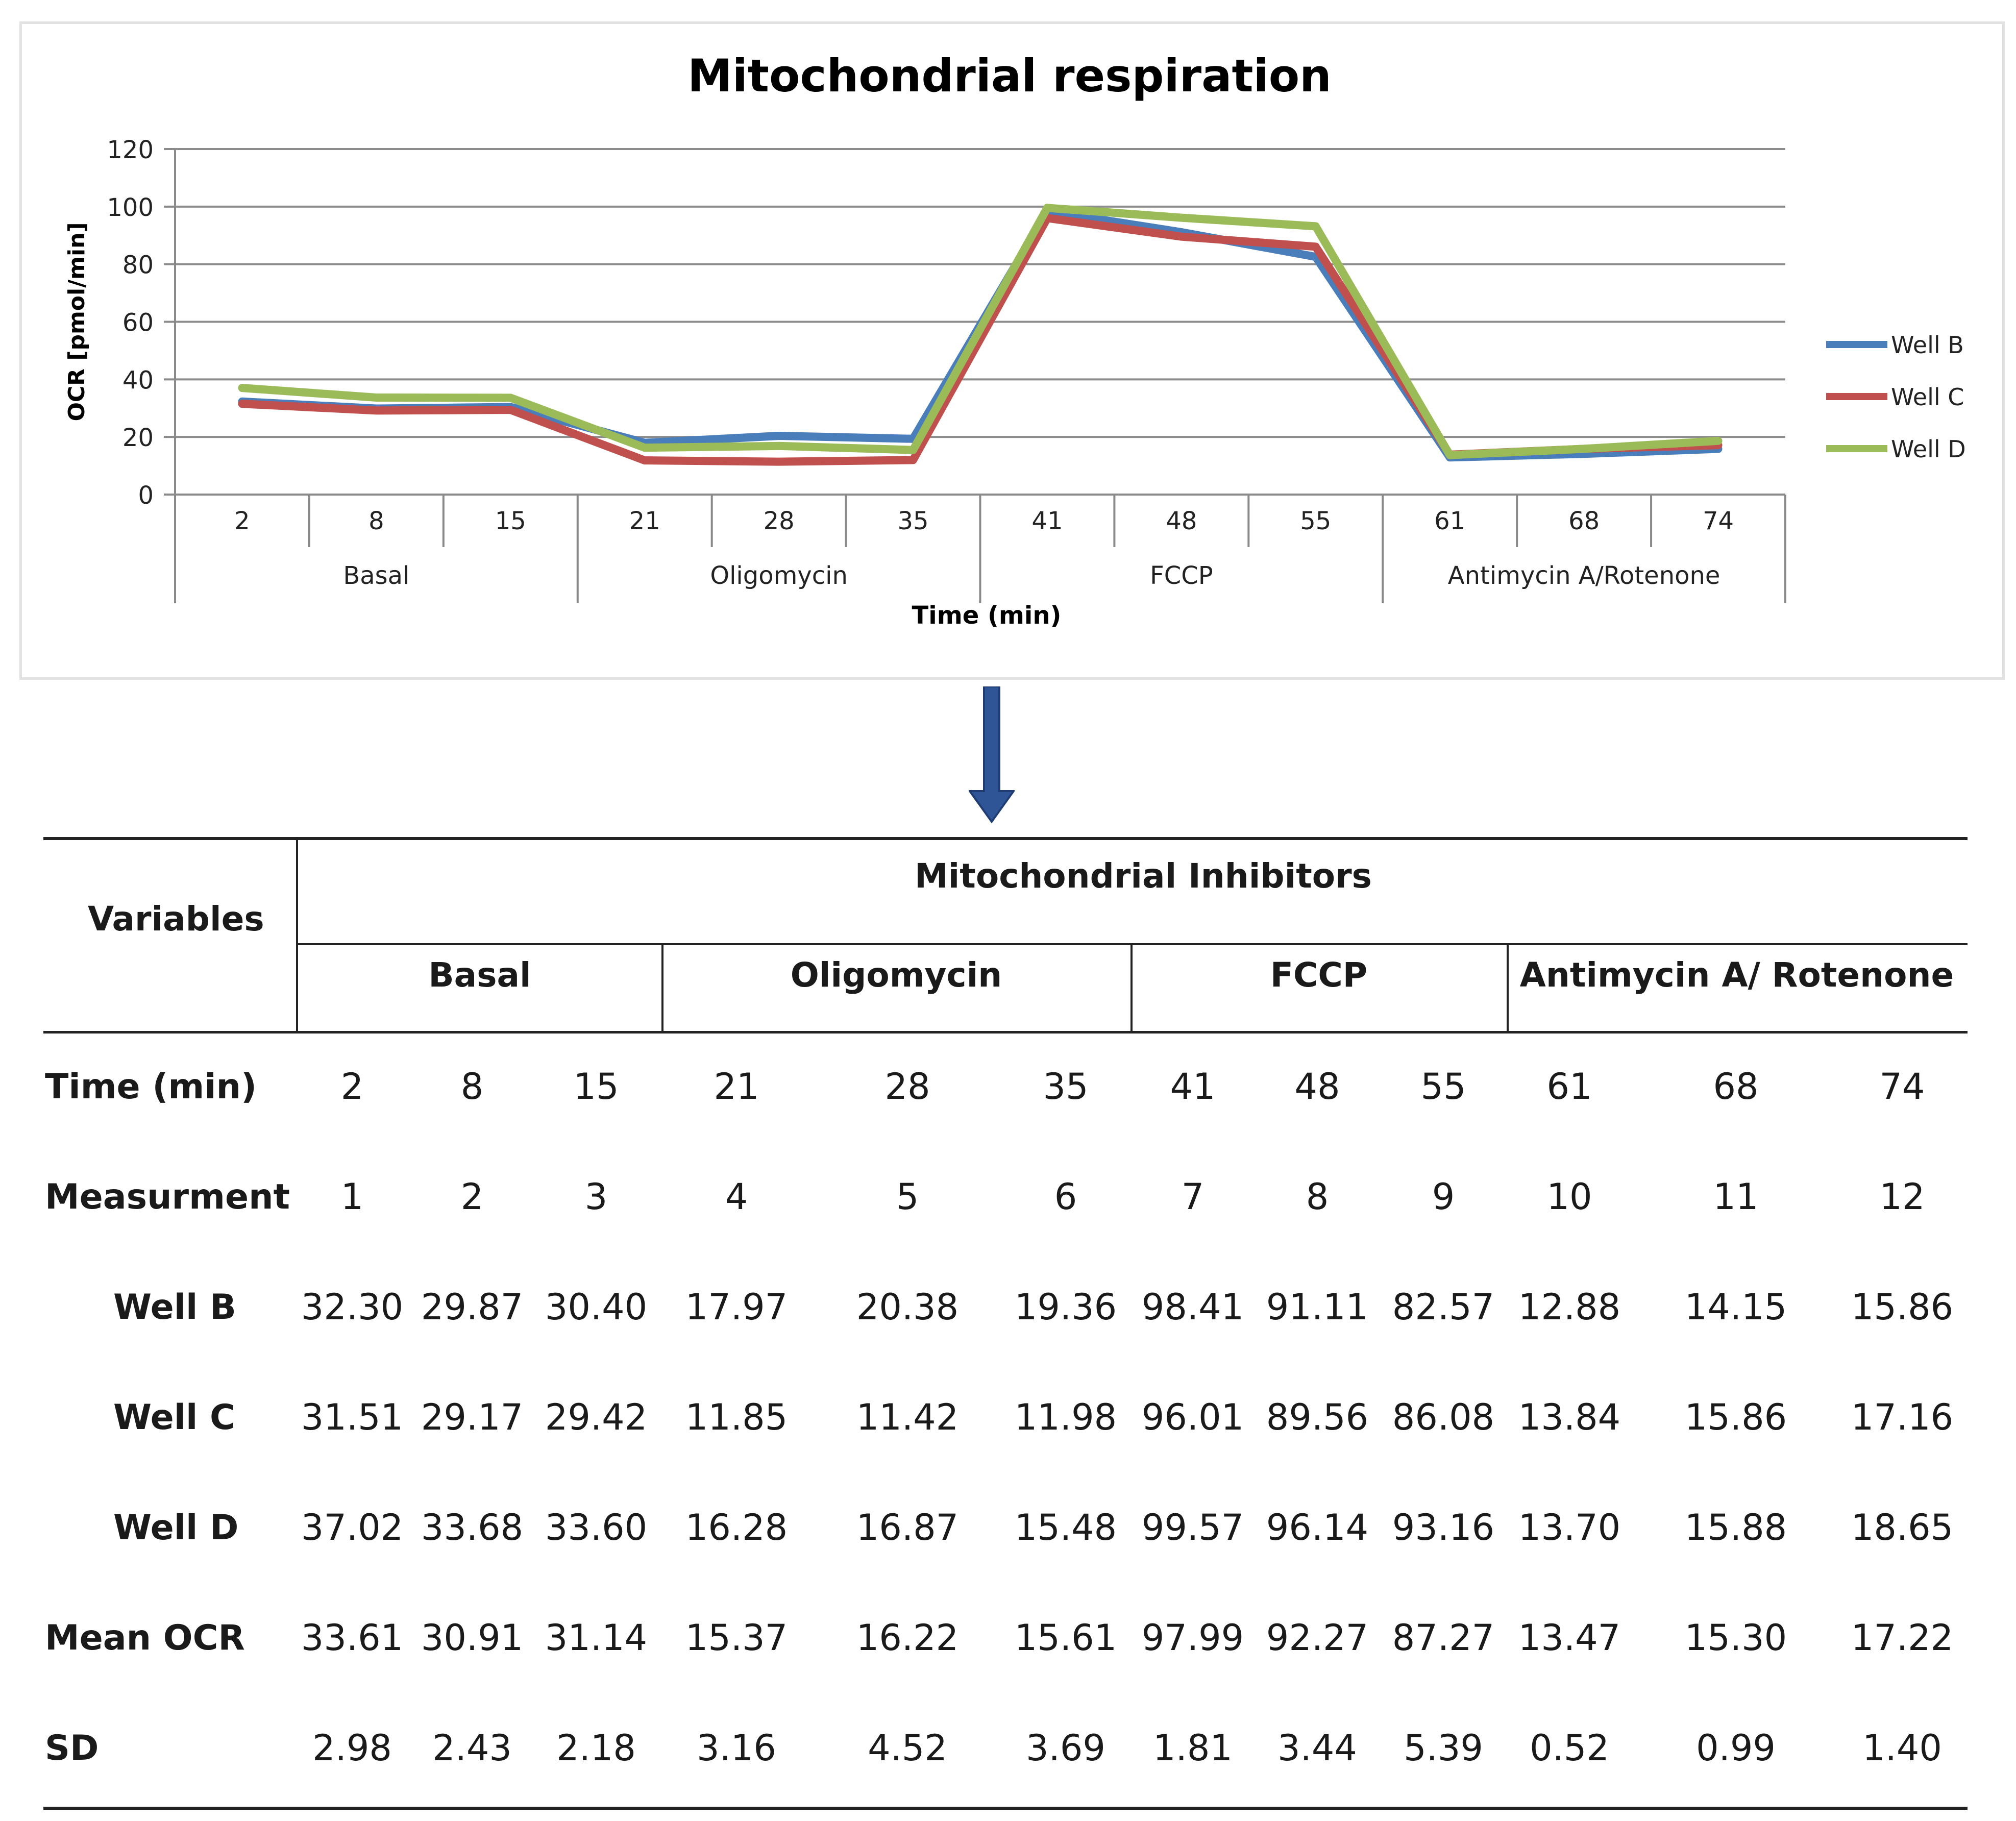  Describe the element at coordinates (1569, 1087) in the screenshot. I see `table-cell: 61` at that location.